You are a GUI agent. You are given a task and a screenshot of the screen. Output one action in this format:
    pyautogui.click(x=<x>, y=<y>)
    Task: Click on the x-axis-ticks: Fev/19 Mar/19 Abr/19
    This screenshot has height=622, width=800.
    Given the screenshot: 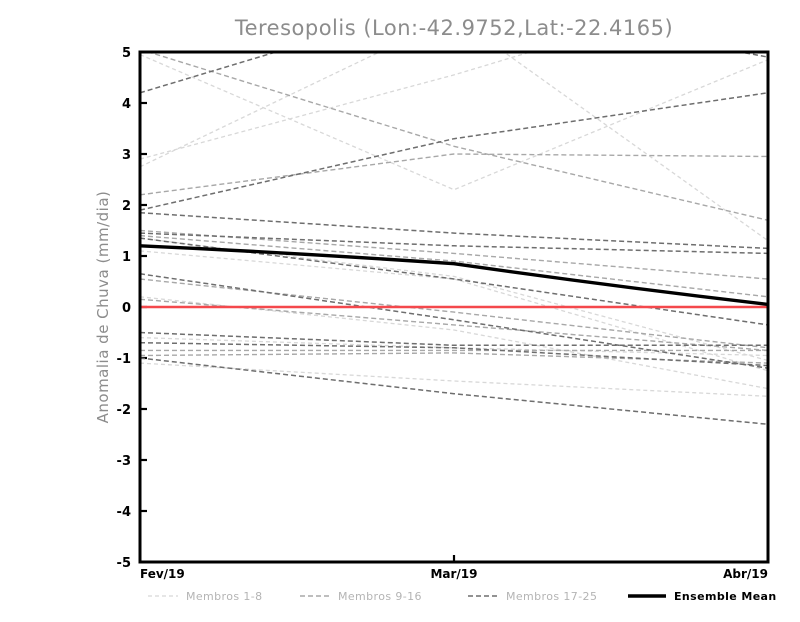 What is the action you would take?
    pyautogui.click(x=454, y=568)
    